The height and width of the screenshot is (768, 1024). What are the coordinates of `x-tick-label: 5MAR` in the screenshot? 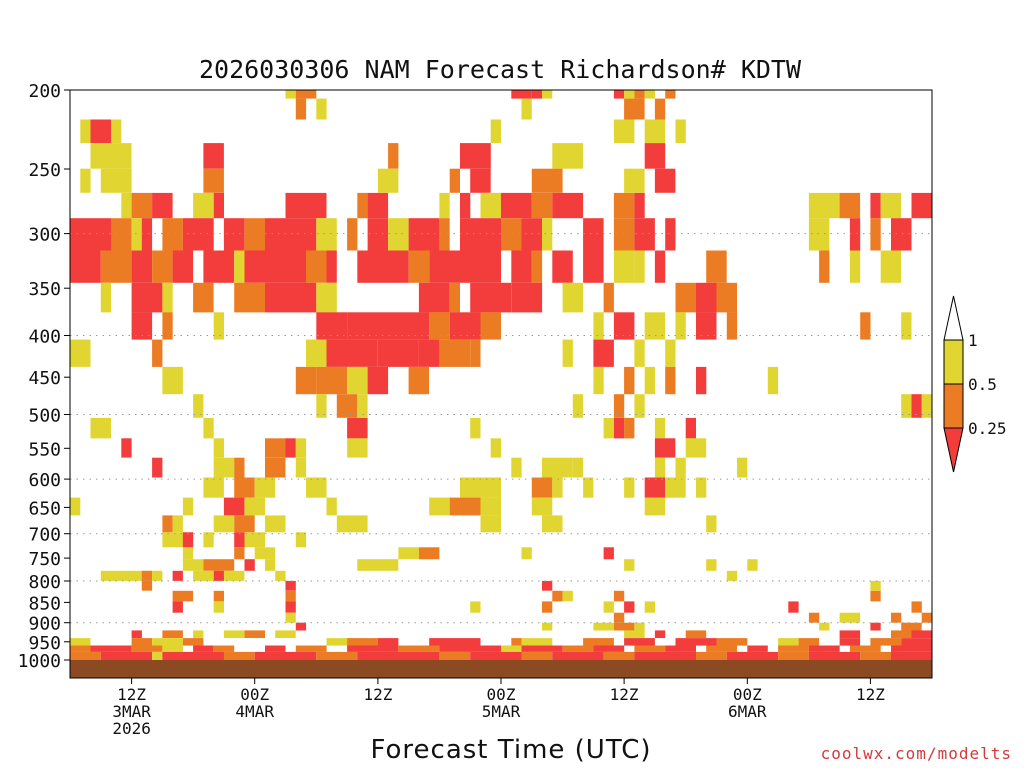 It's located at (501, 711).